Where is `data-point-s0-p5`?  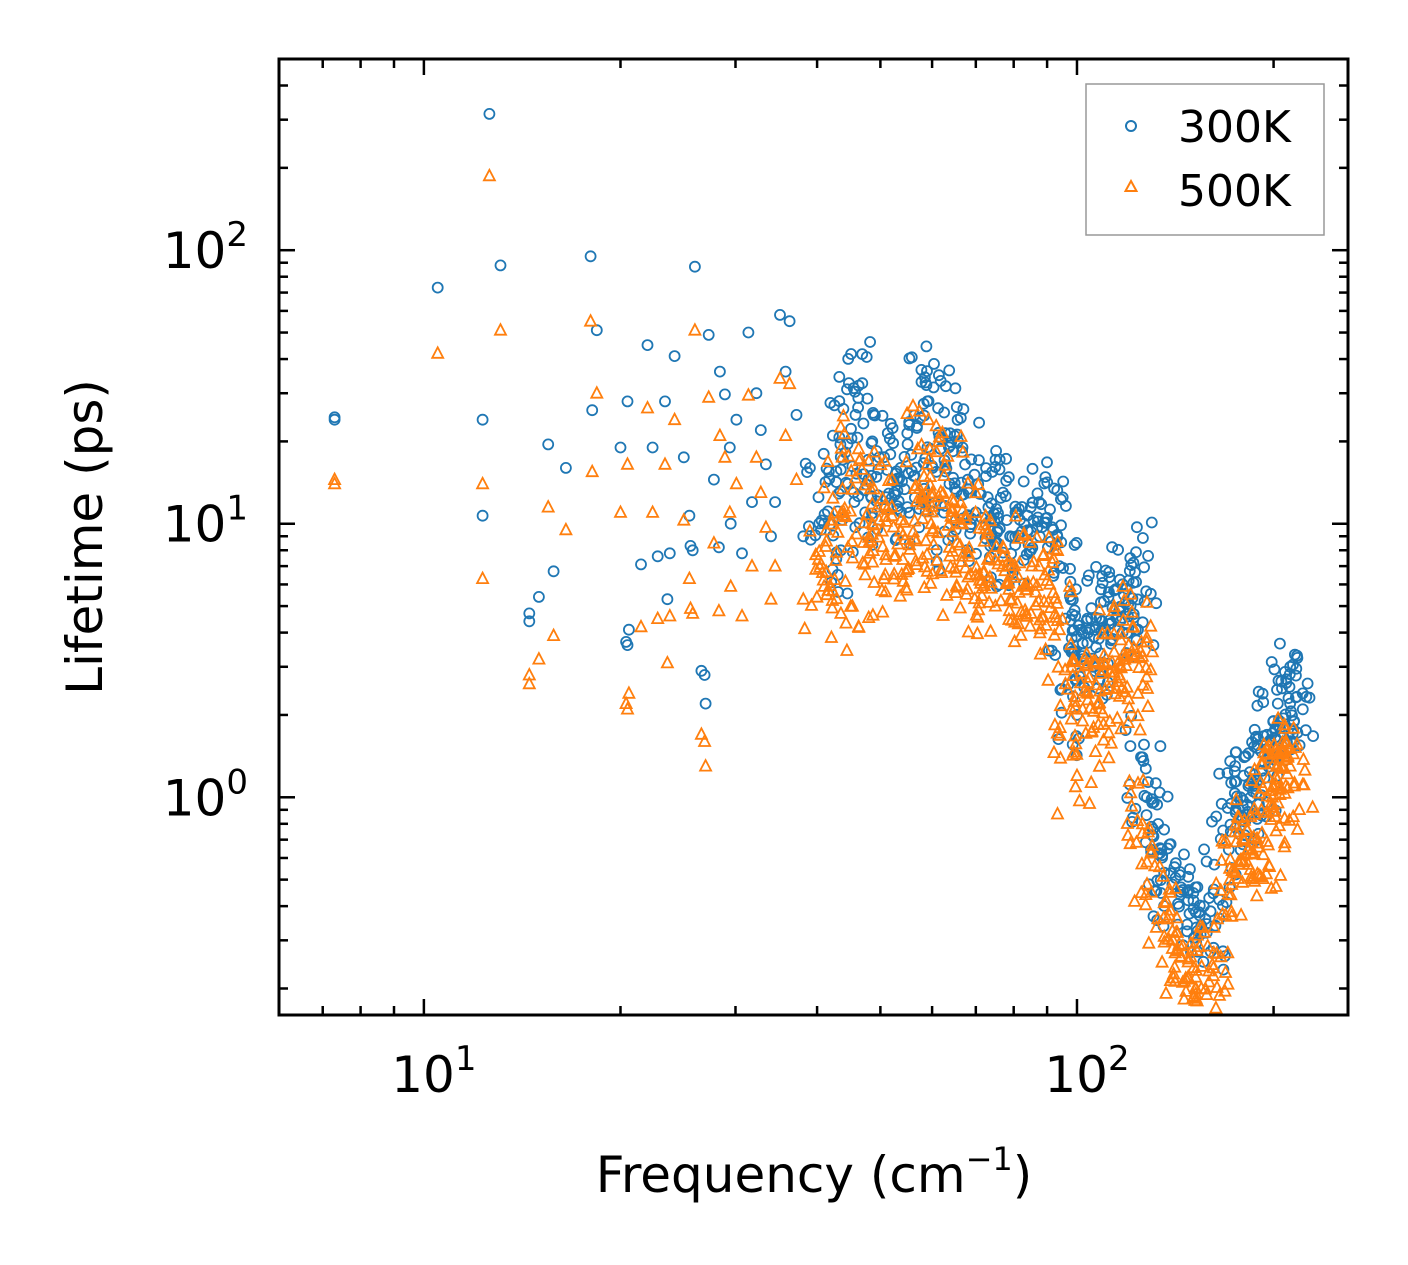
data-point-s0-p5 is located at coordinates (489, 114).